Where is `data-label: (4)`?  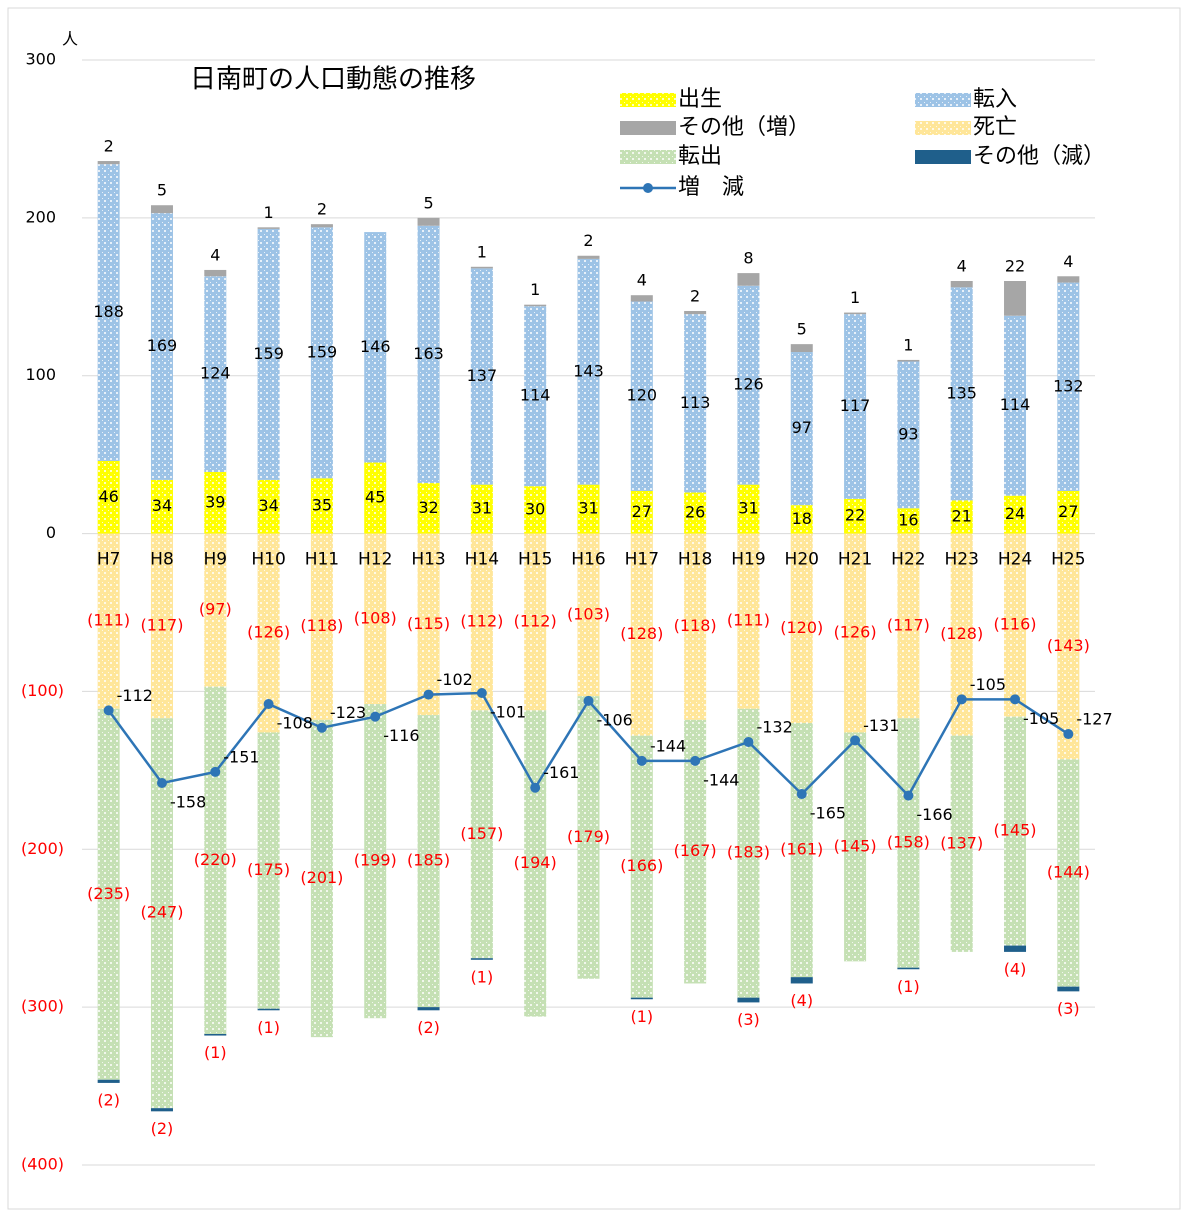 data-label: (4) is located at coordinates (1015, 968).